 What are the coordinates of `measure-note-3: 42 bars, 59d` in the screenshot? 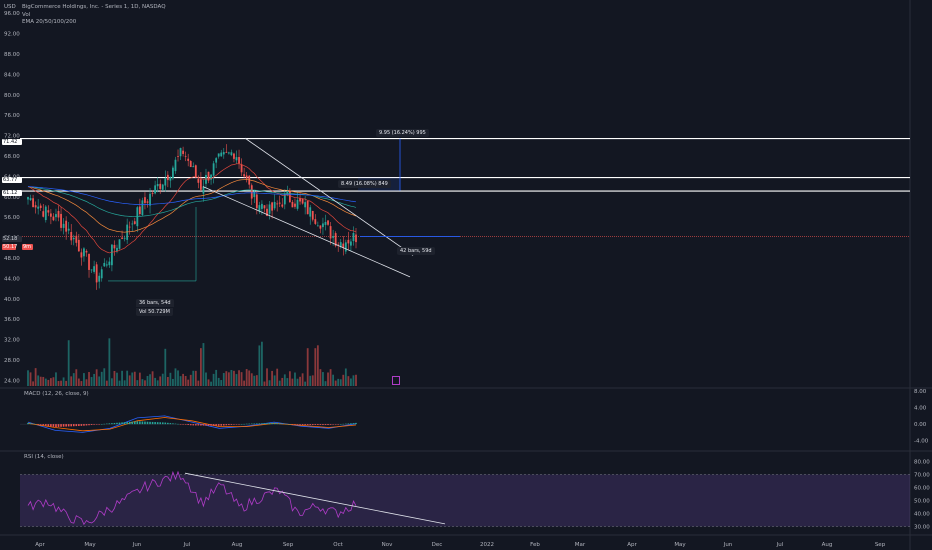 It's located at (416, 251).